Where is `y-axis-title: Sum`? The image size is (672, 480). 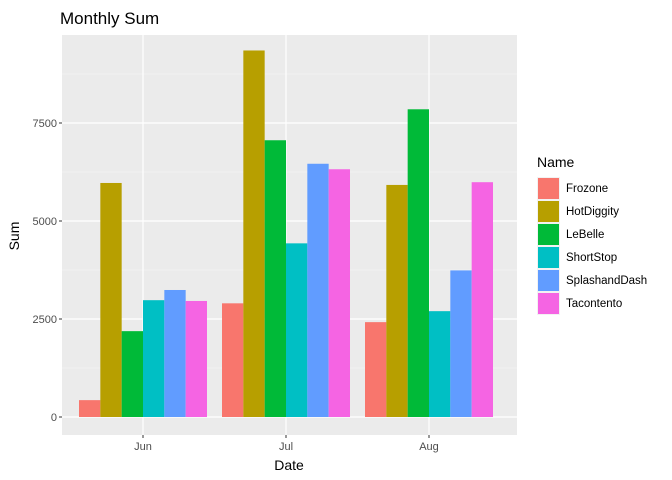 y-axis-title: Sum is located at coordinates (14, 236).